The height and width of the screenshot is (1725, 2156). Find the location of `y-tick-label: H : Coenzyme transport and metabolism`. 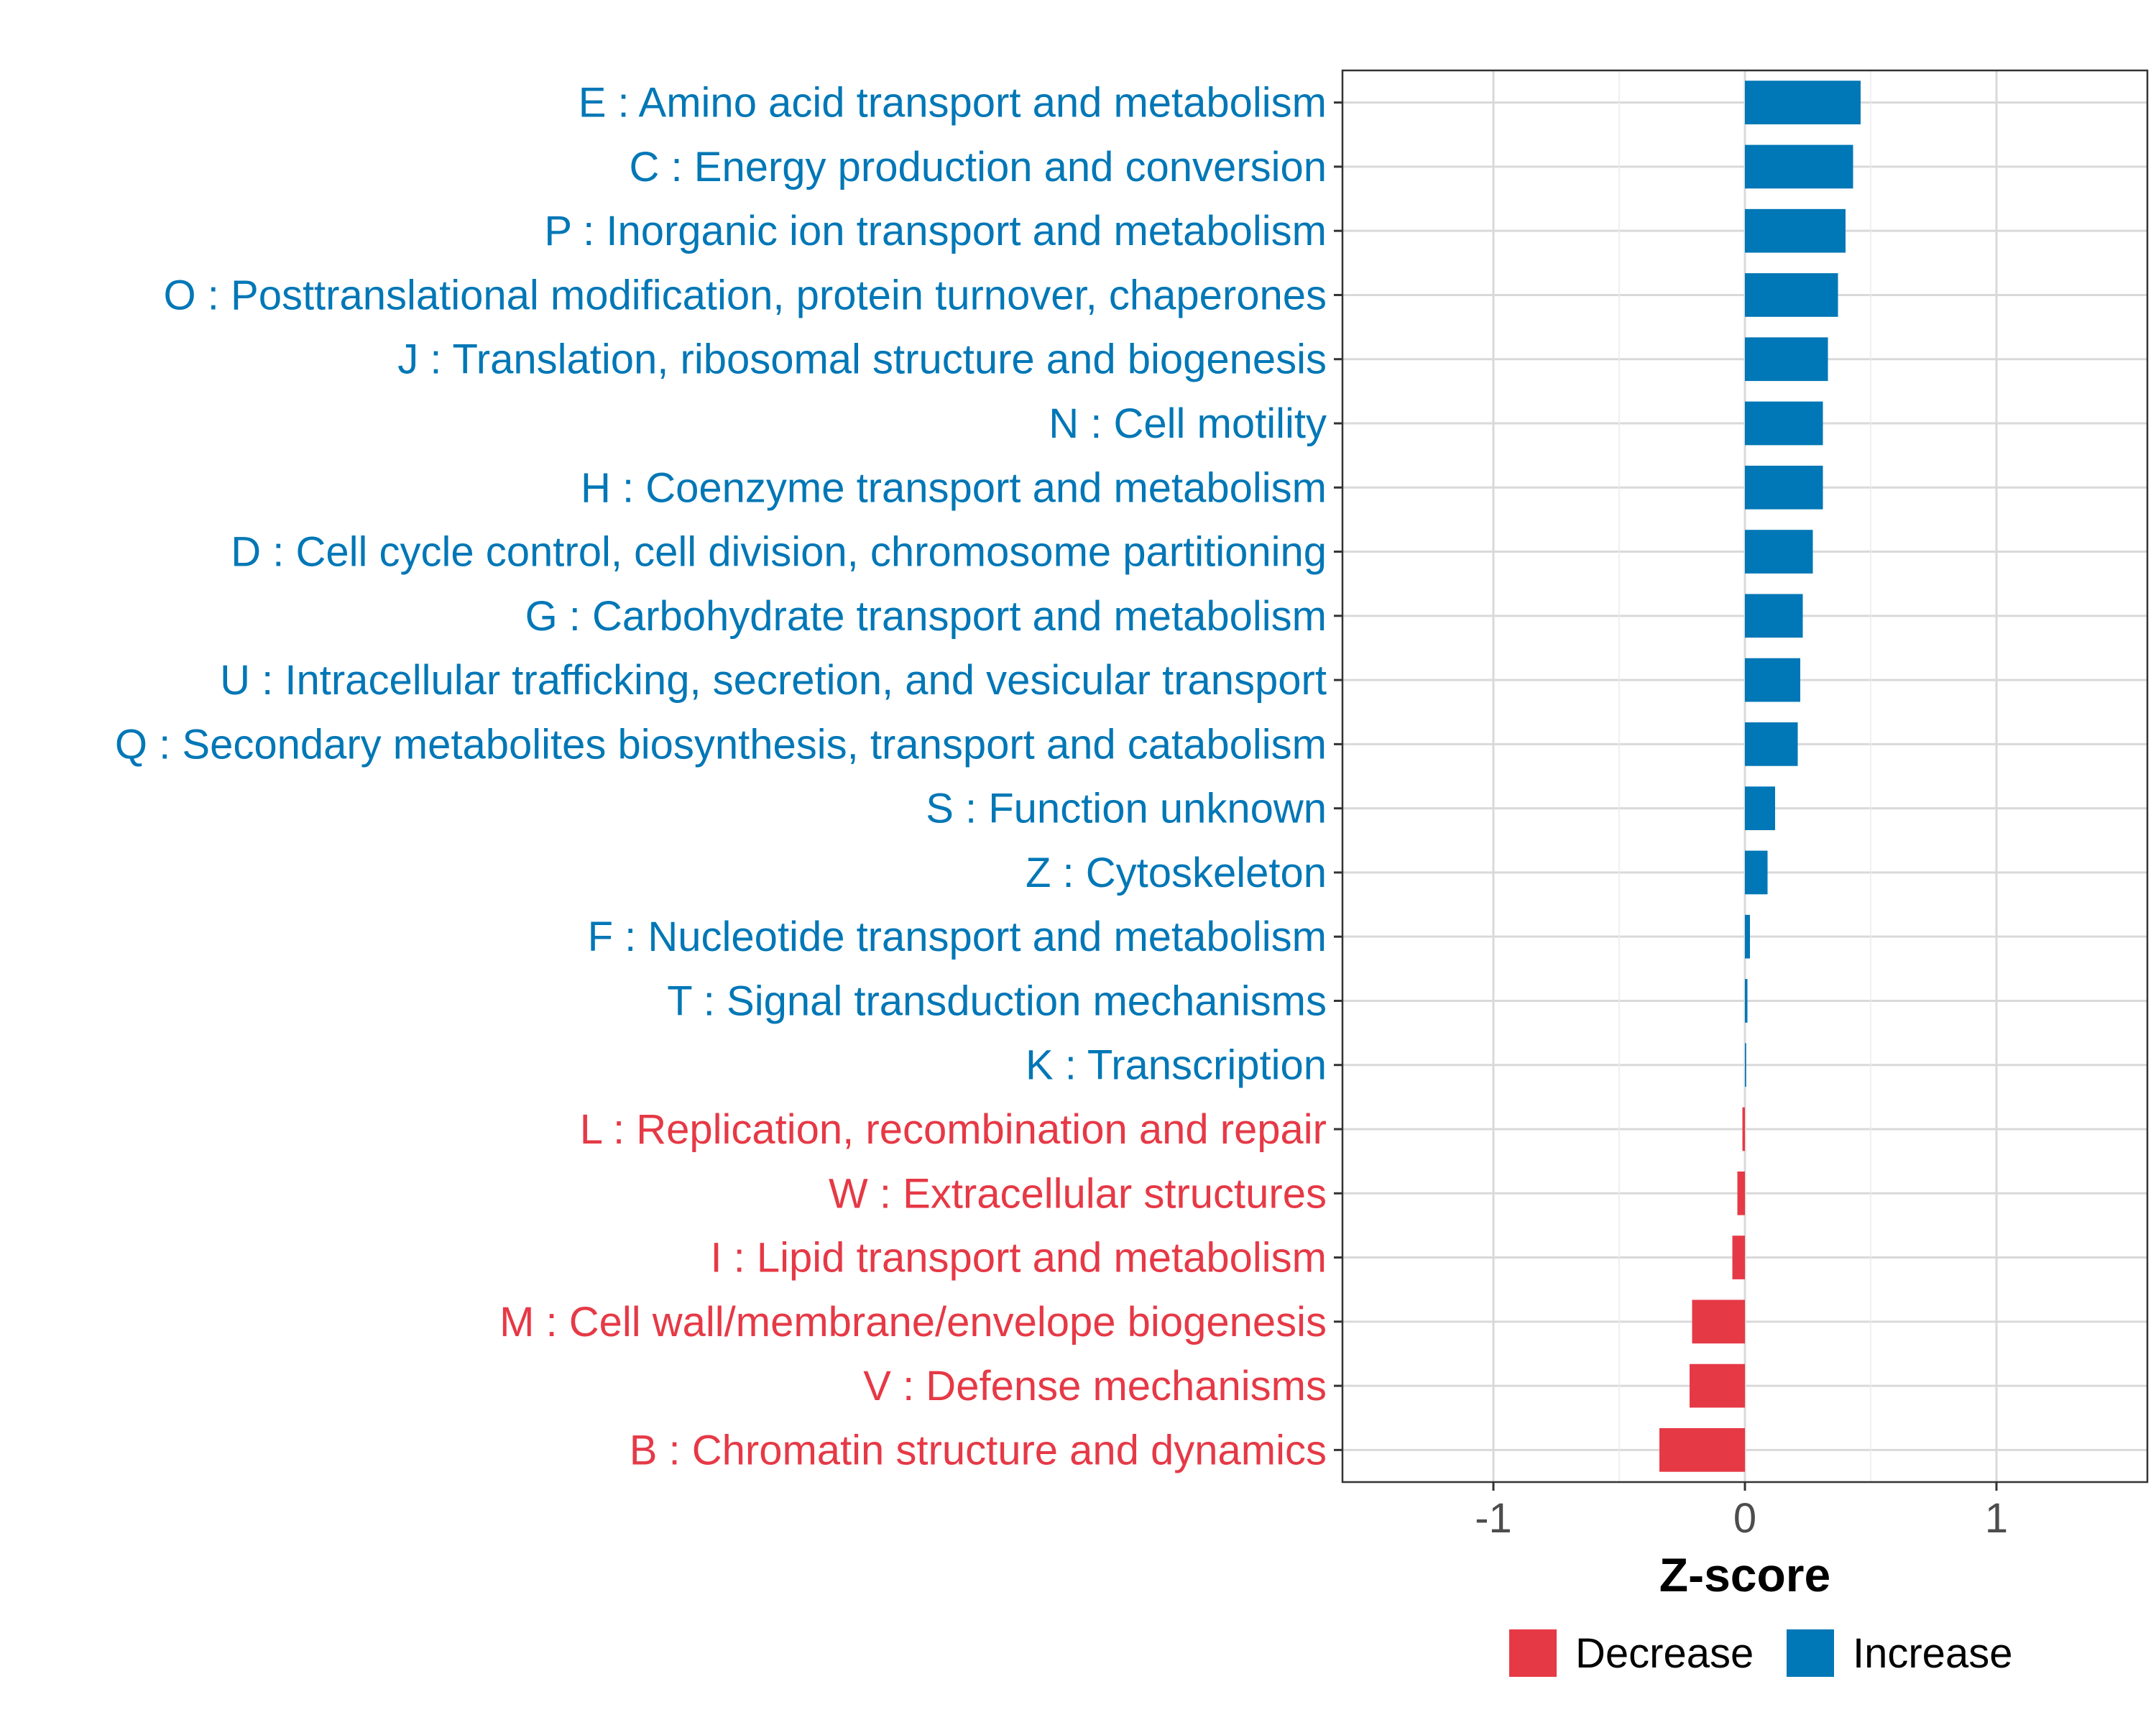

y-tick-label: H : Coenzyme transport and metabolism is located at coordinates (954, 487).